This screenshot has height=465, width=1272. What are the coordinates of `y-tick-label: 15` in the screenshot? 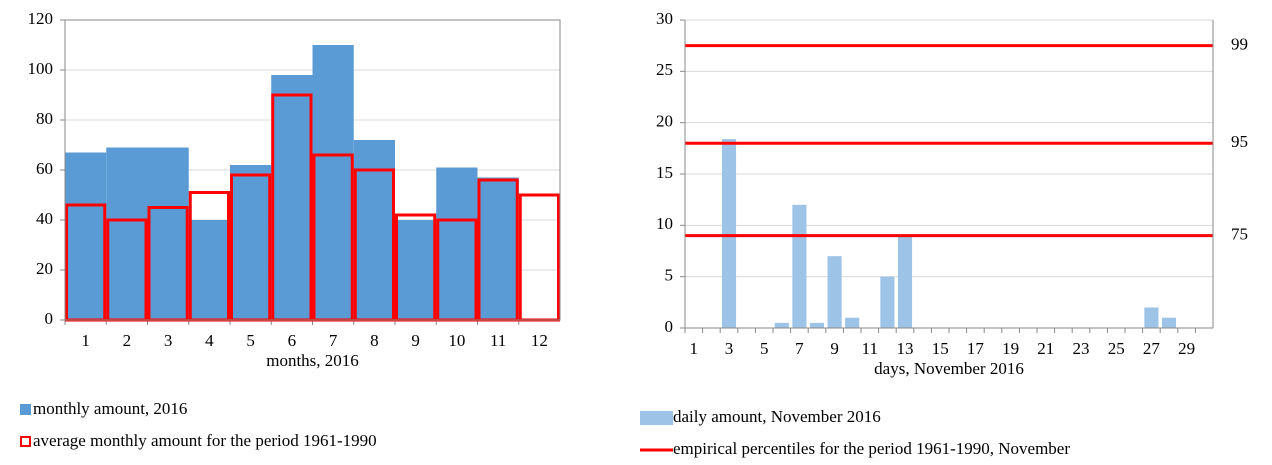 It's located at (664, 172).